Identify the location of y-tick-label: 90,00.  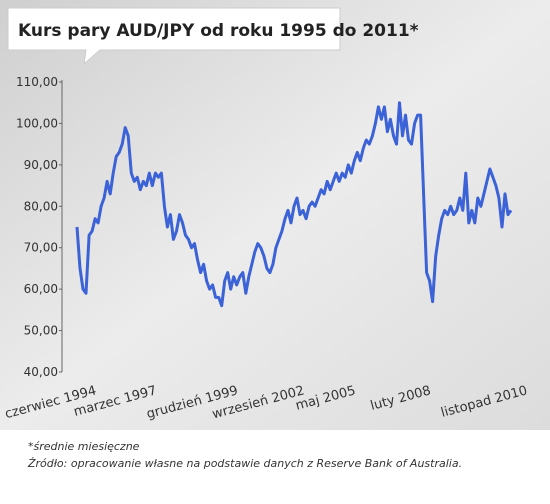
(41, 165).